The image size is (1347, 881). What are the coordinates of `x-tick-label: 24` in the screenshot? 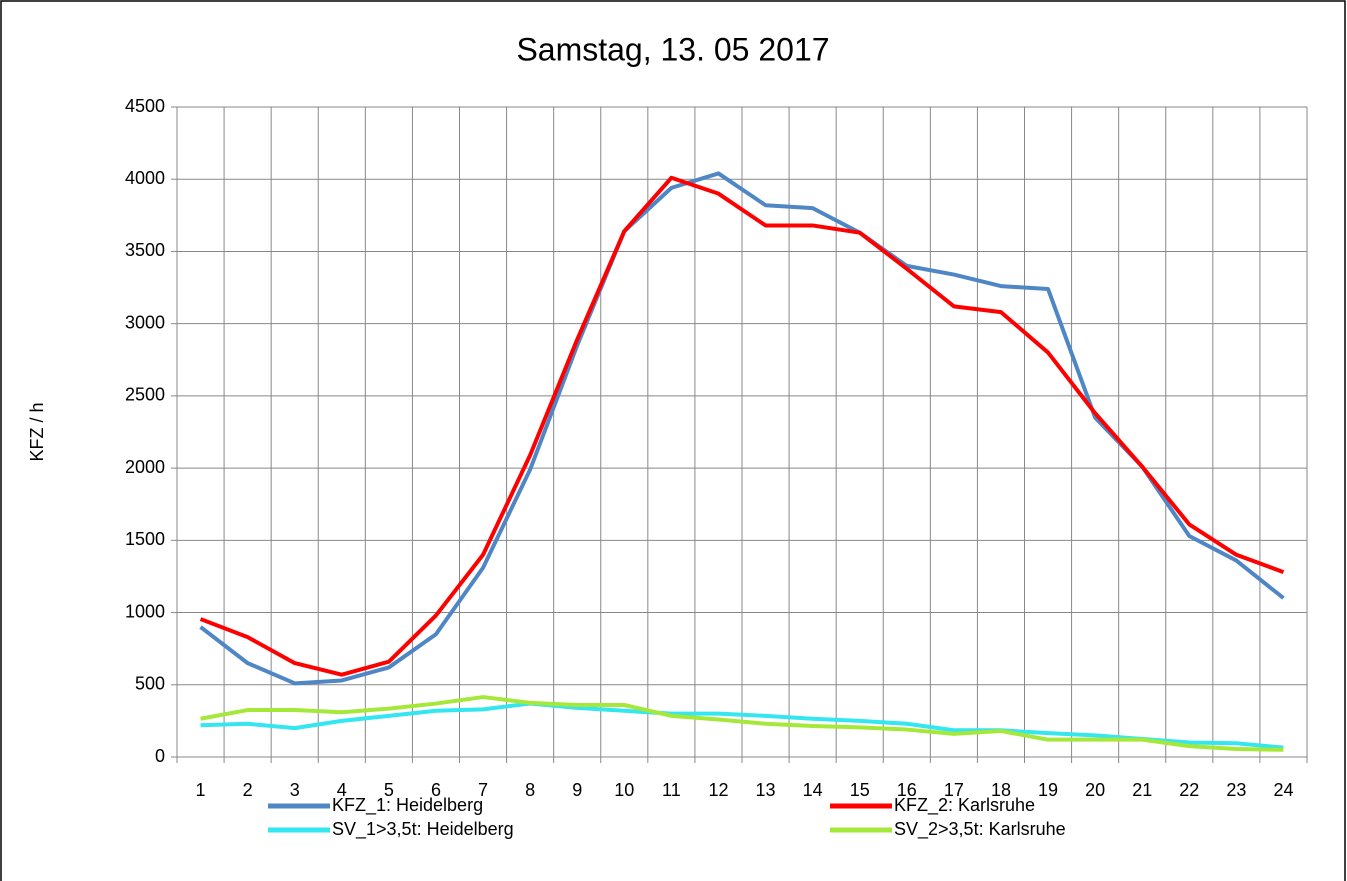 It's located at (1283, 790).